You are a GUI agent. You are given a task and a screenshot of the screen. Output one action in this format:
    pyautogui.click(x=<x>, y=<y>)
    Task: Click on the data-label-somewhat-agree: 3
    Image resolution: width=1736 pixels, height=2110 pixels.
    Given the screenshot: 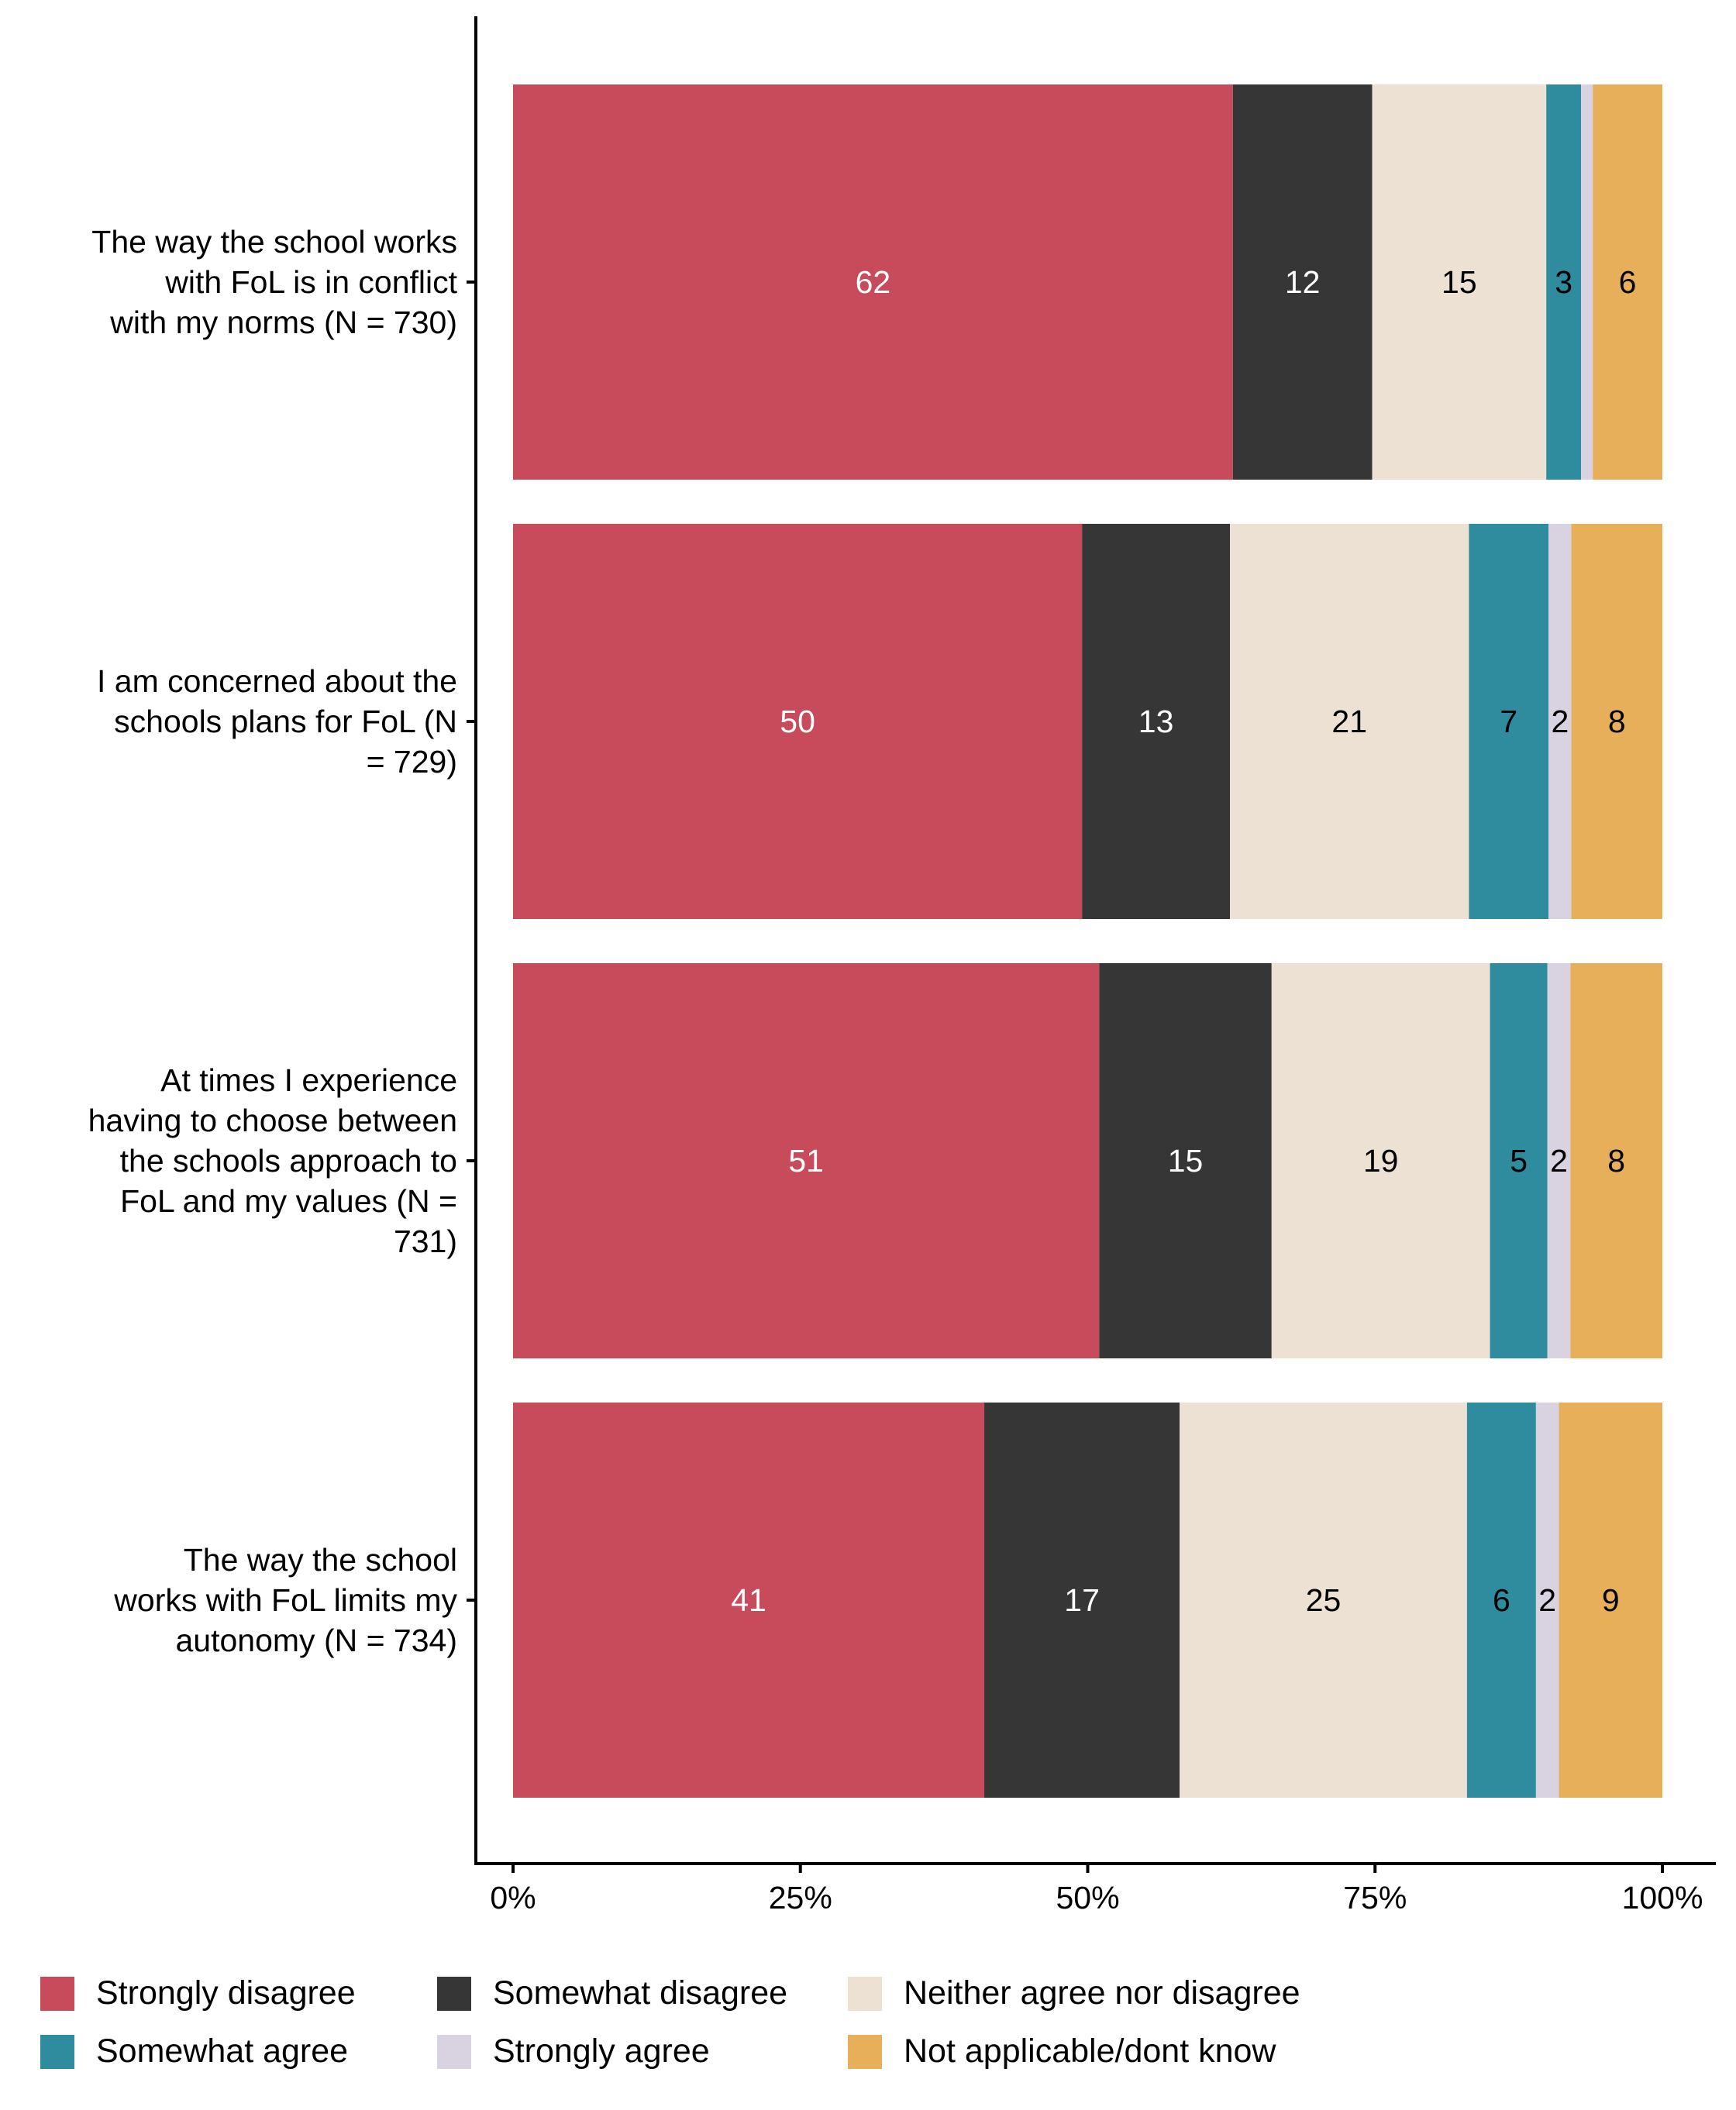 What is the action you would take?
    pyautogui.click(x=1563, y=282)
    